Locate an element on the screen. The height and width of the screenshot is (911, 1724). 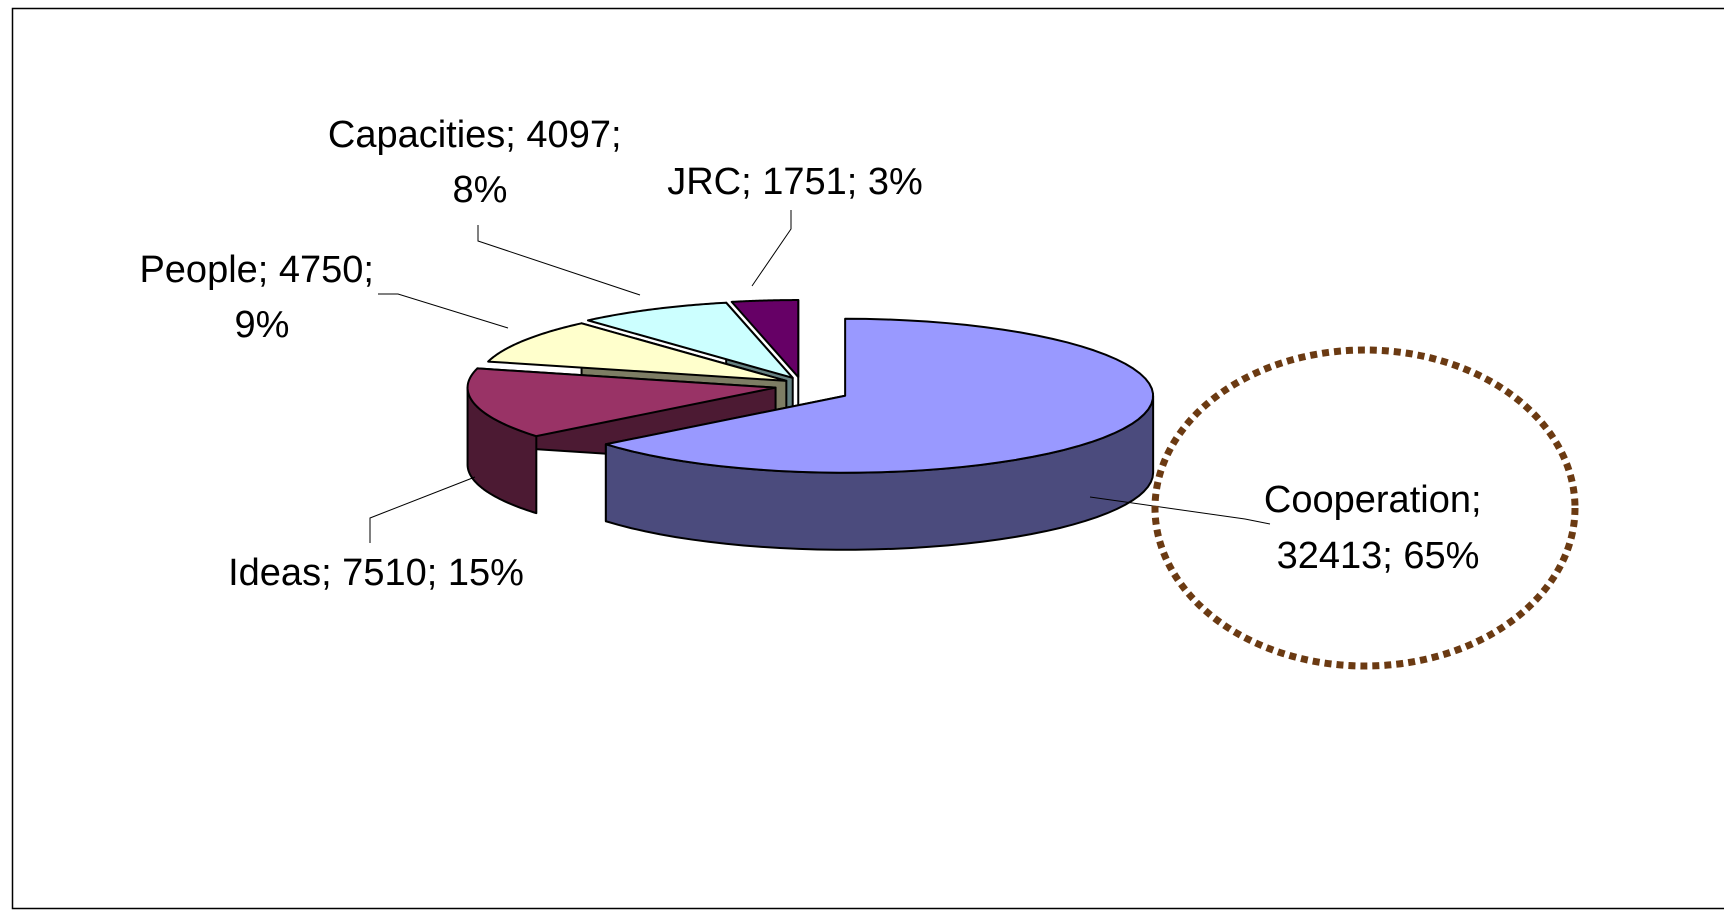
slice-top-jrc is located at coordinates (765, 339).